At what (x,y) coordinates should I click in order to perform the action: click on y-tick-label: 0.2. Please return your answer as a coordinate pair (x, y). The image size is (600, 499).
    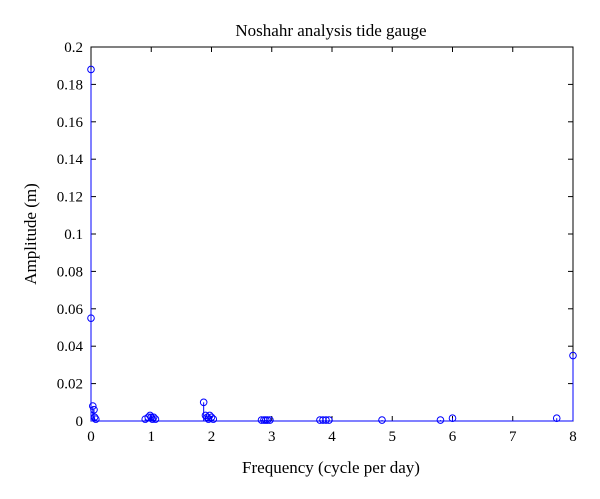
    Looking at the image, I should click on (73, 48).